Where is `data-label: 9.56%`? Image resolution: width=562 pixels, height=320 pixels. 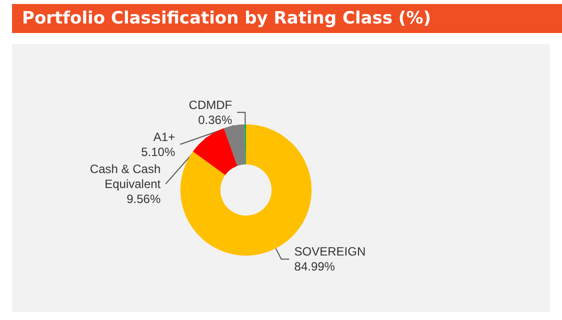
data-label: 9.56% is located at coordinates (143, 199).